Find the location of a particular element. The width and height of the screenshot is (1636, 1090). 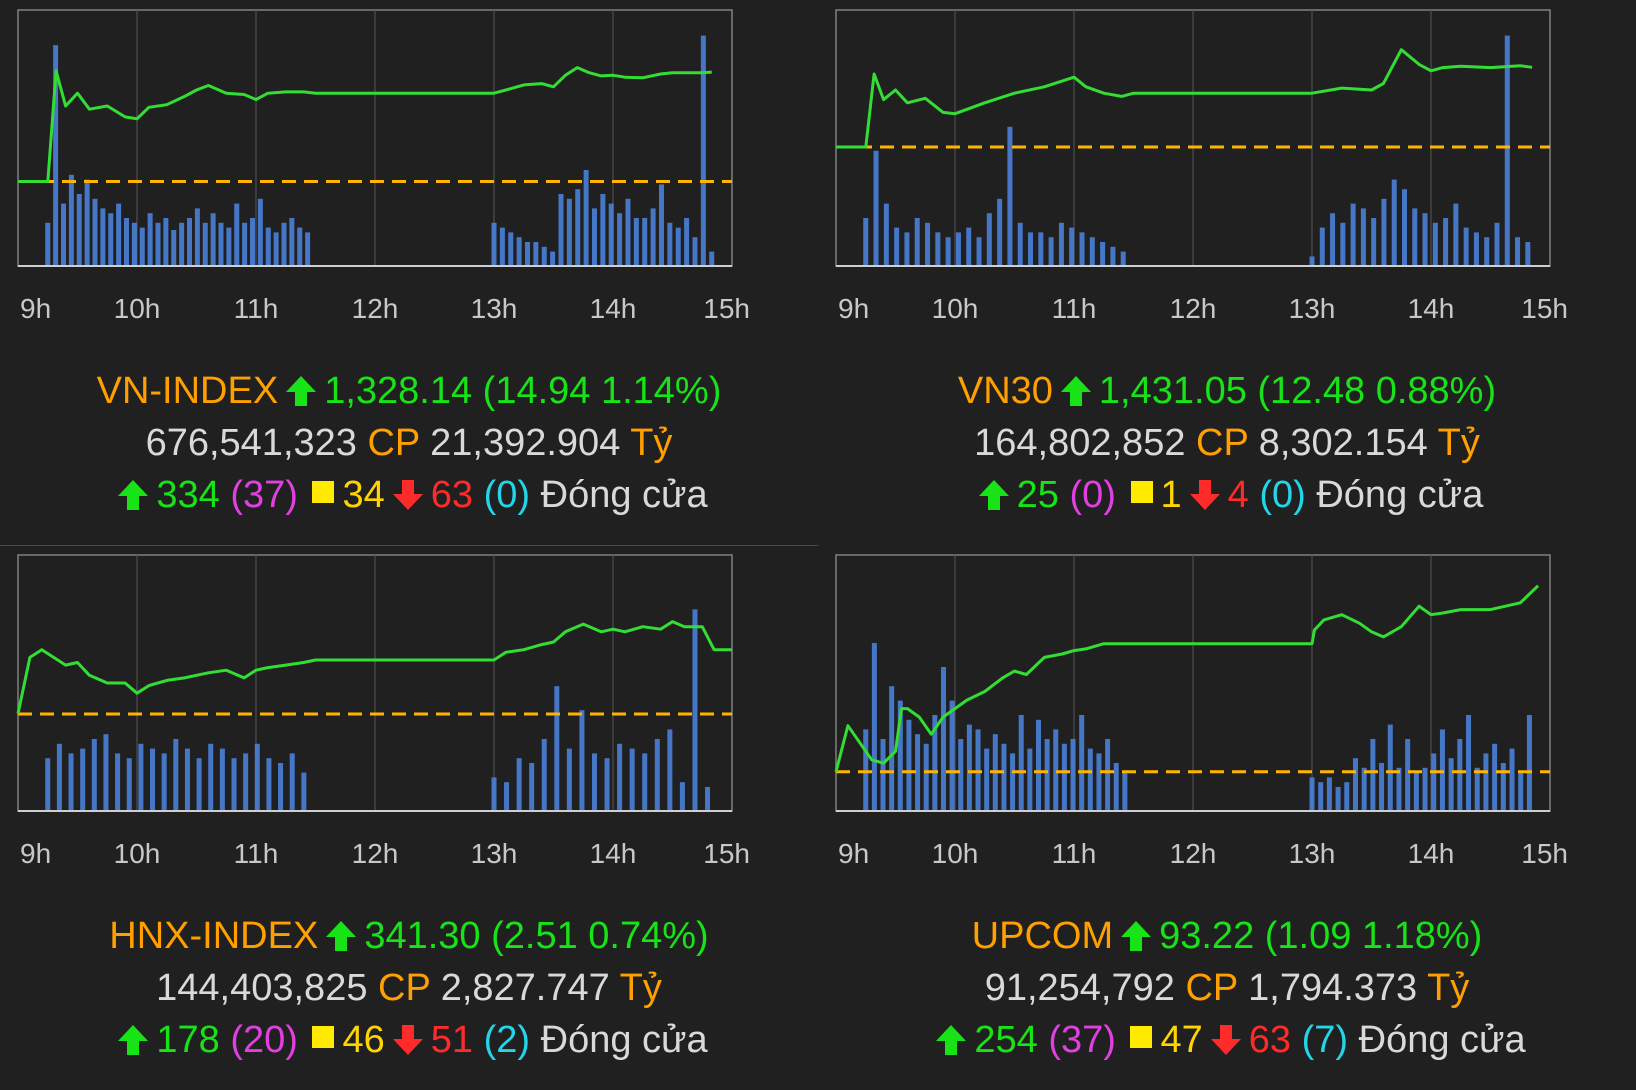

advances-count: 254 is located at coordinates (1006, 1040).